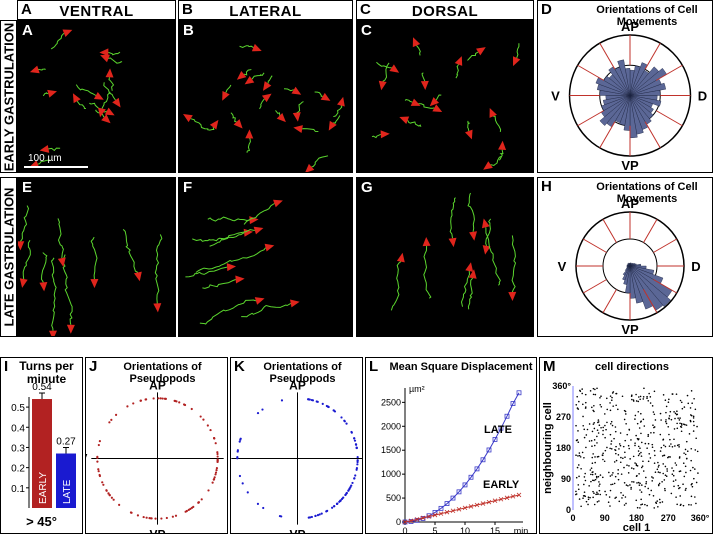  I want to click on cell-dirs-y-tick: 180, so click(563, 448).